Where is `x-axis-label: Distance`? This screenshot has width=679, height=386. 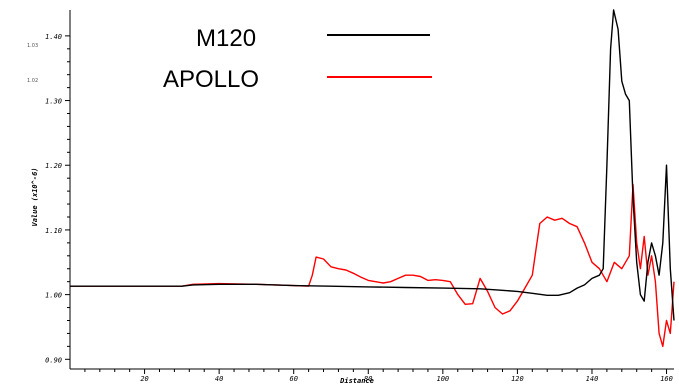
x-axis-label: Distance is located at coordinates (356, 381).